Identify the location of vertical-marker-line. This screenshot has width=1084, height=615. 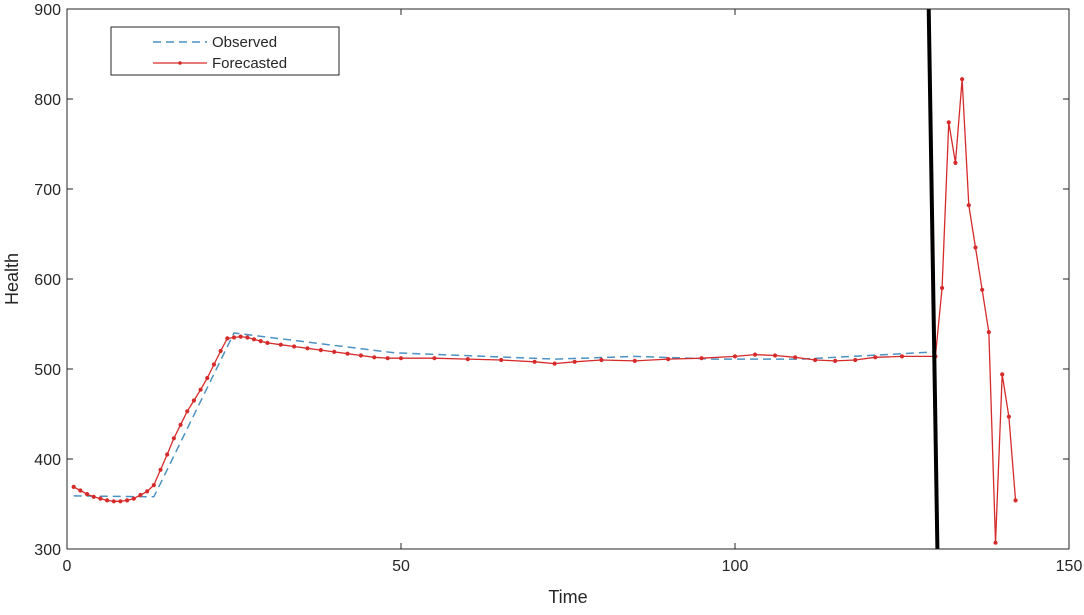
(933, 279).